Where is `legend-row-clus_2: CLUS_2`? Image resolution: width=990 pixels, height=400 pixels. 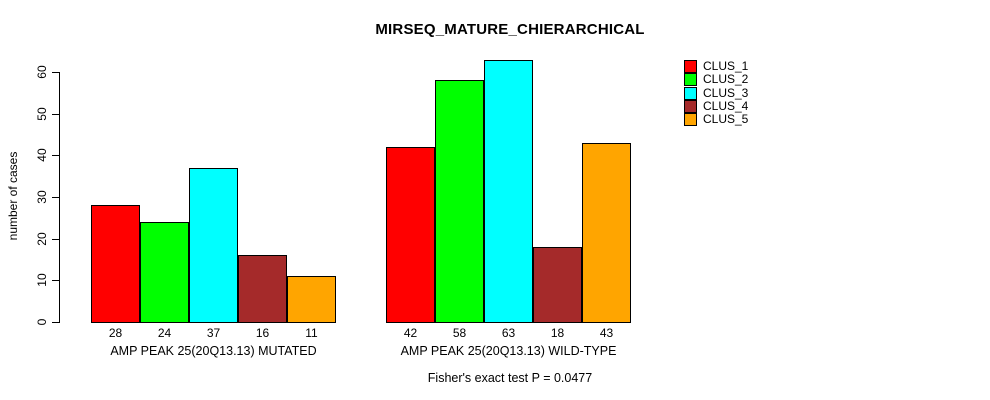
legend-row-clus_2: CLUS_2 is located at coordinates (716, 79).